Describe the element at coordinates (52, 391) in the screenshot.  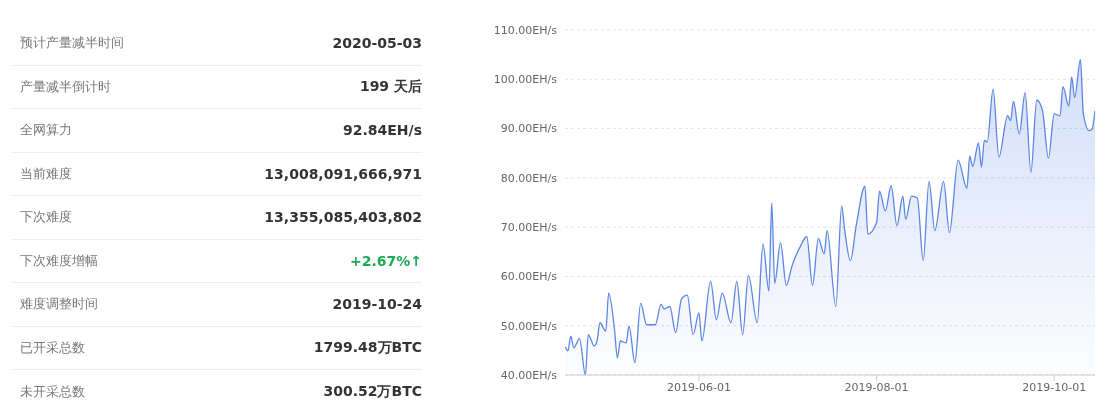
I see `category-label: 未开采总数` at that location.